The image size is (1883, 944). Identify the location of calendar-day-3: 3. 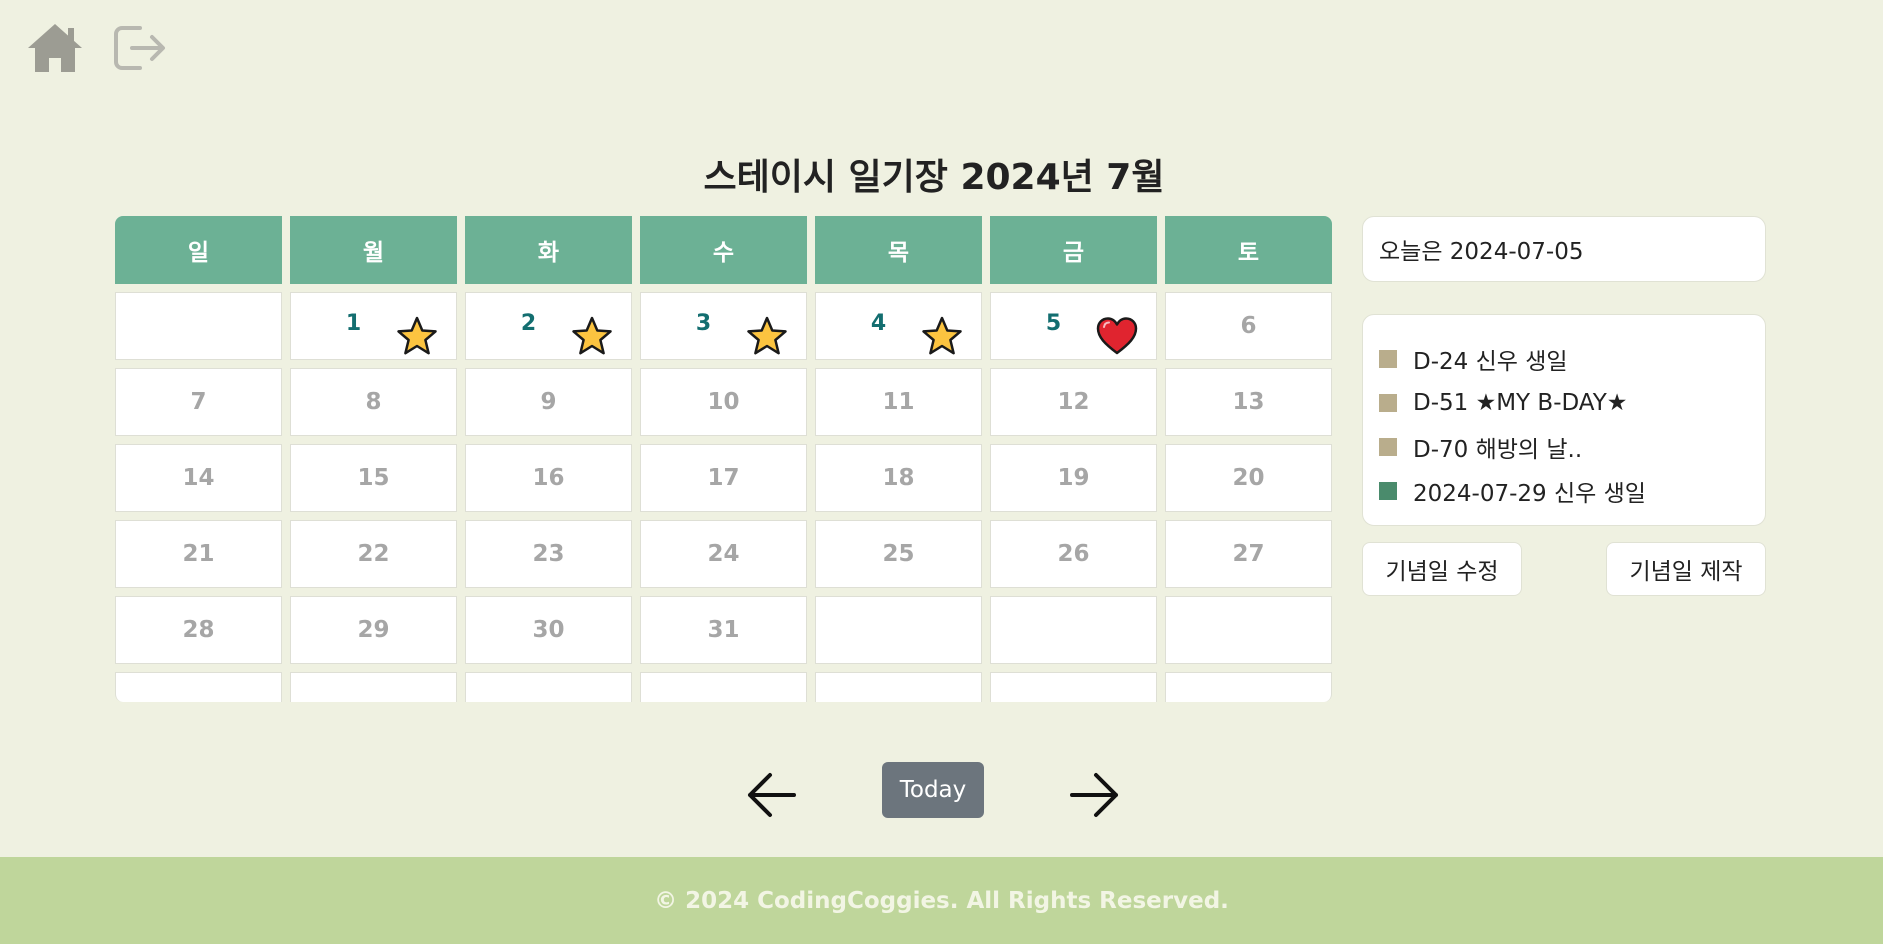
(723, 326).